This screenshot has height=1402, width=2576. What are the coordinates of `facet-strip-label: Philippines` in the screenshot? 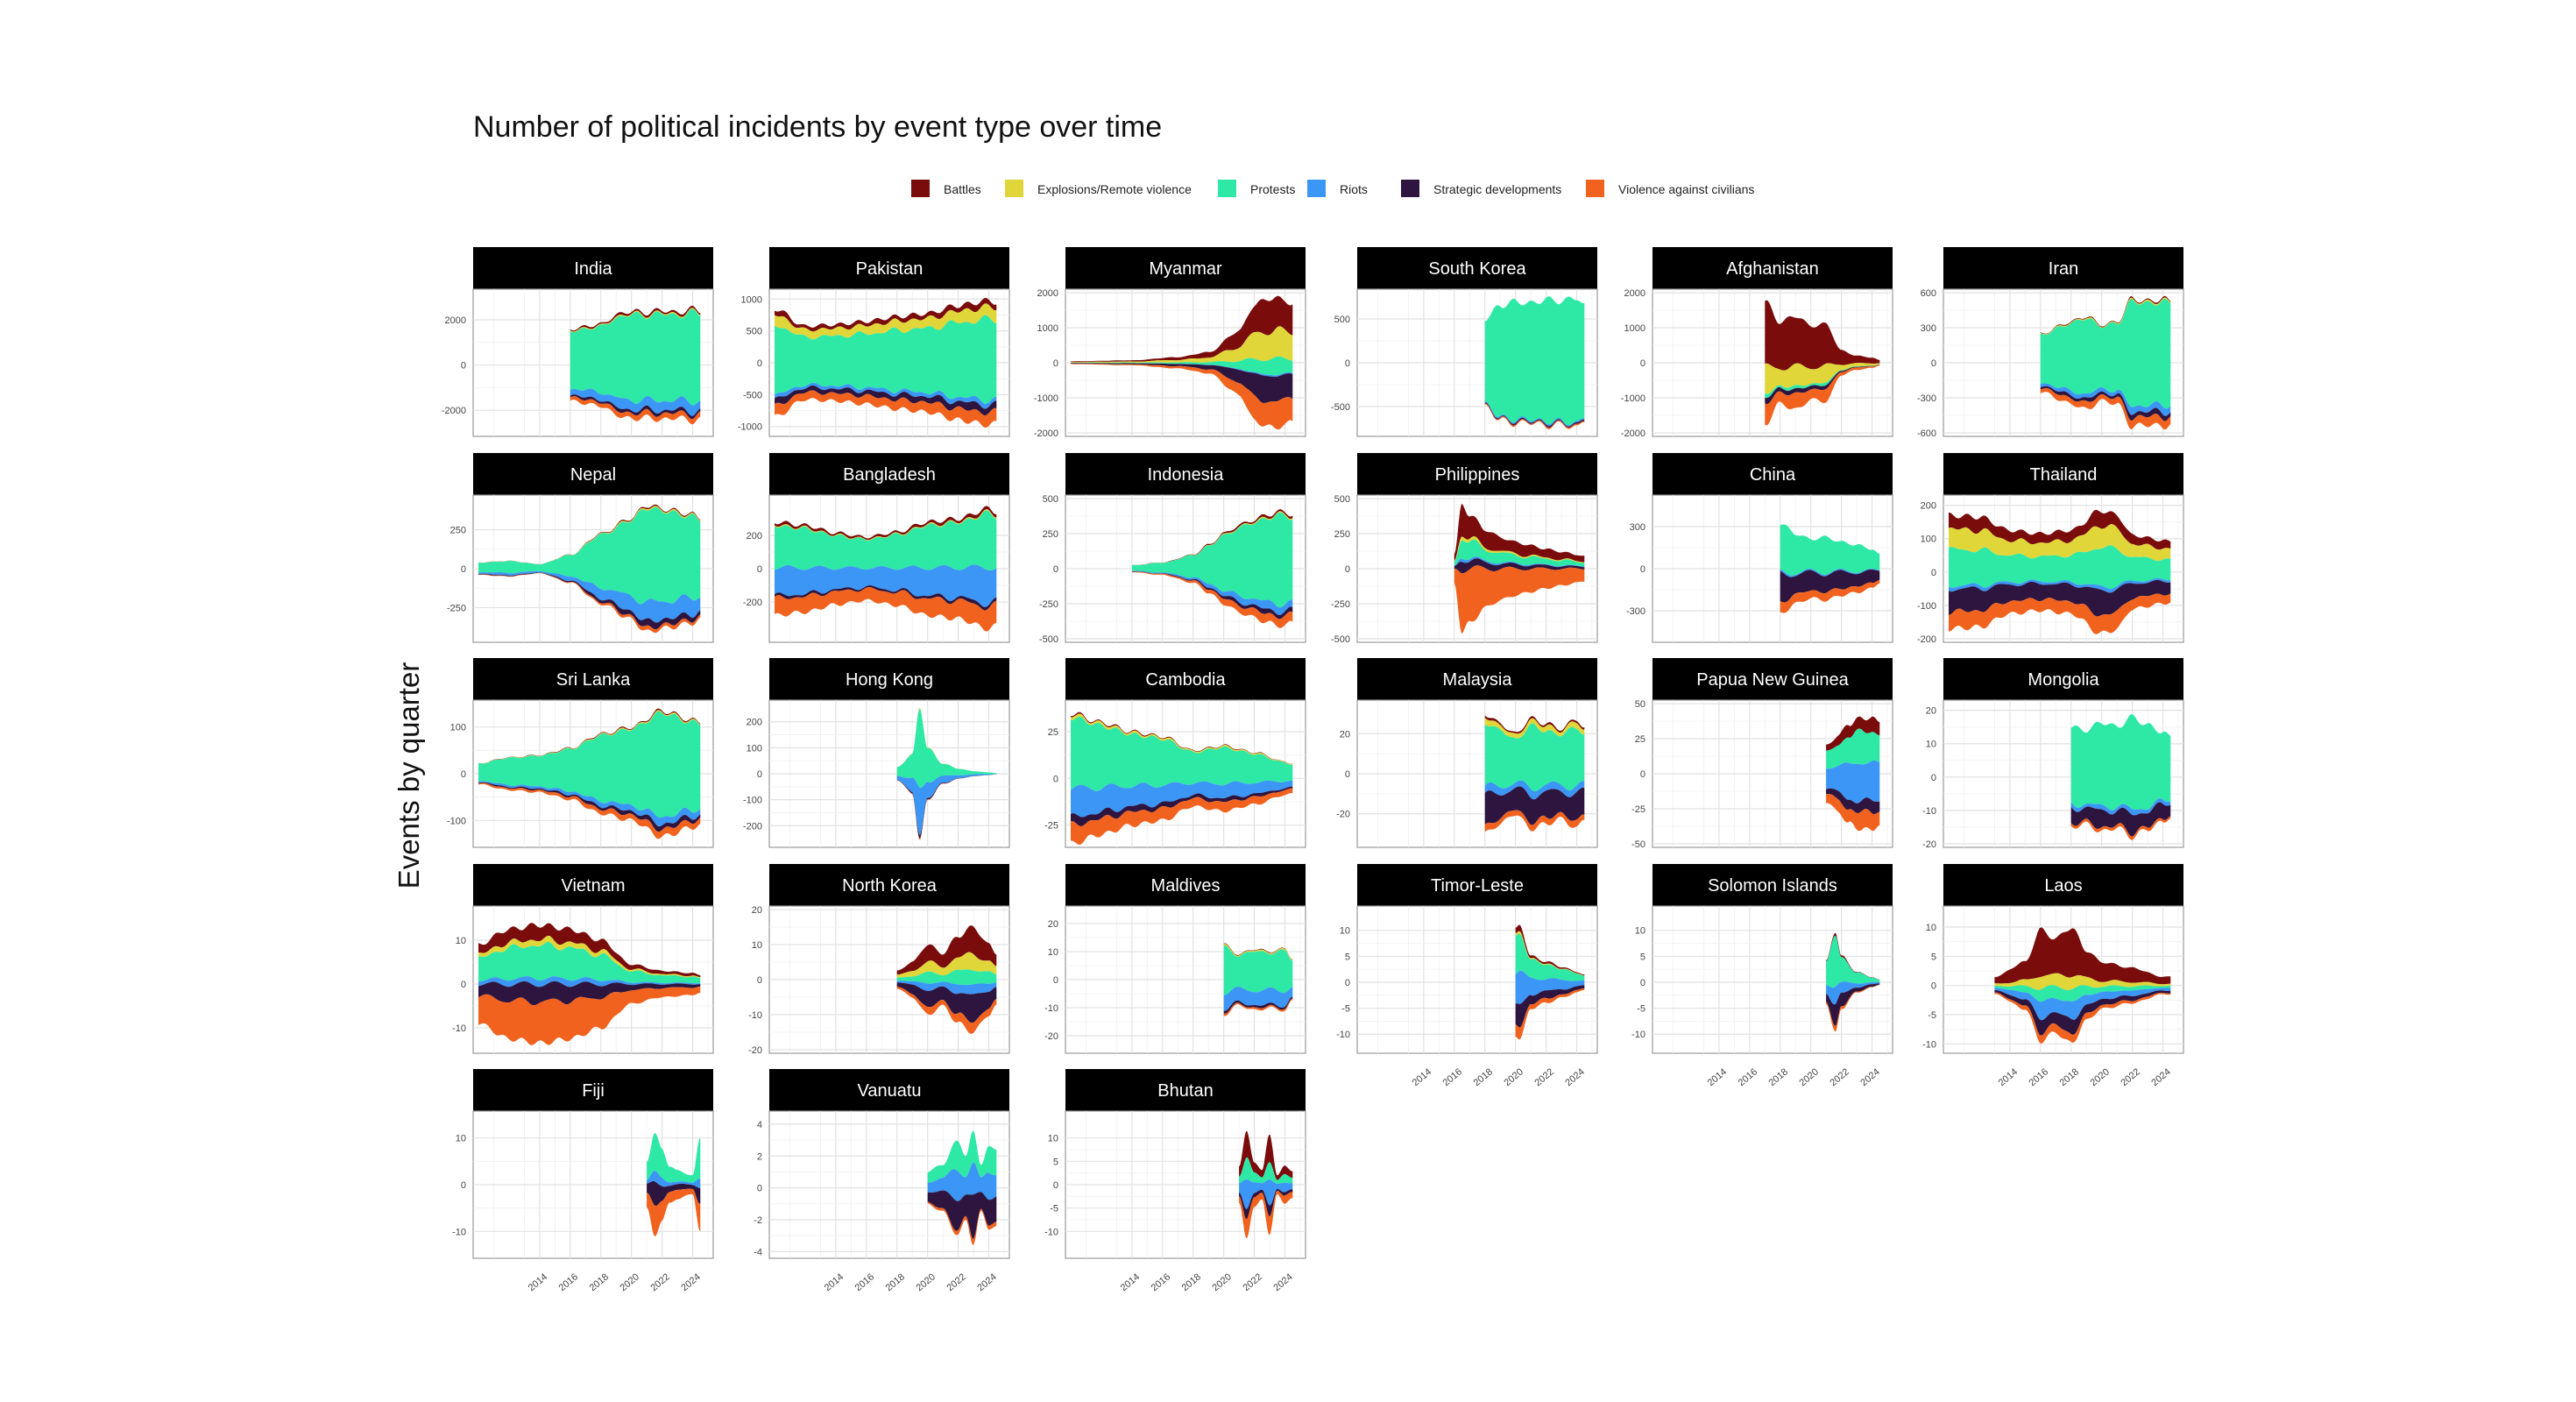 It's located at (1477, 475).